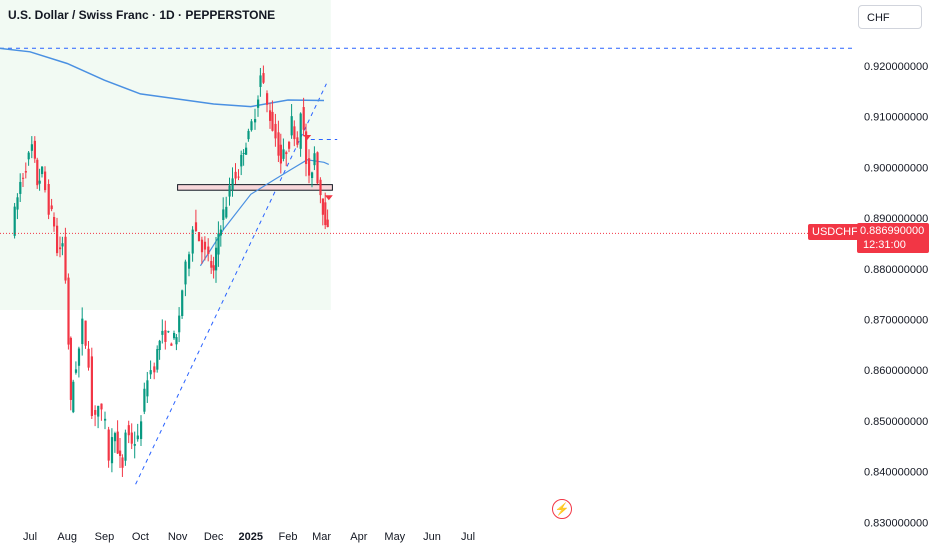 The height and width of the screenshot is (550, 932). What do you see at coordinates (432, 537) in the screenshot?
I see `x-tick-label: Jun` at bounding box center [432, 537].